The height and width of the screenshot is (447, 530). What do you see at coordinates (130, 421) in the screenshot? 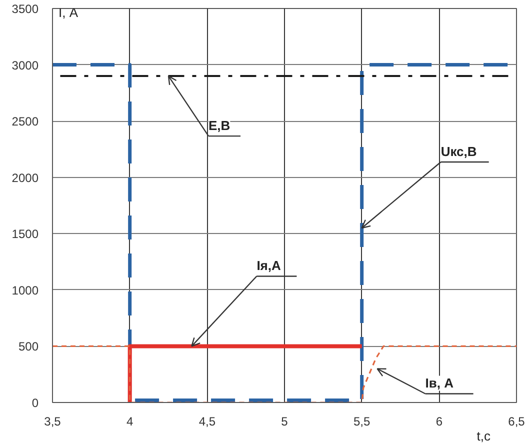
I see `x-tick-label: 4` at bounding box center [130, 421].